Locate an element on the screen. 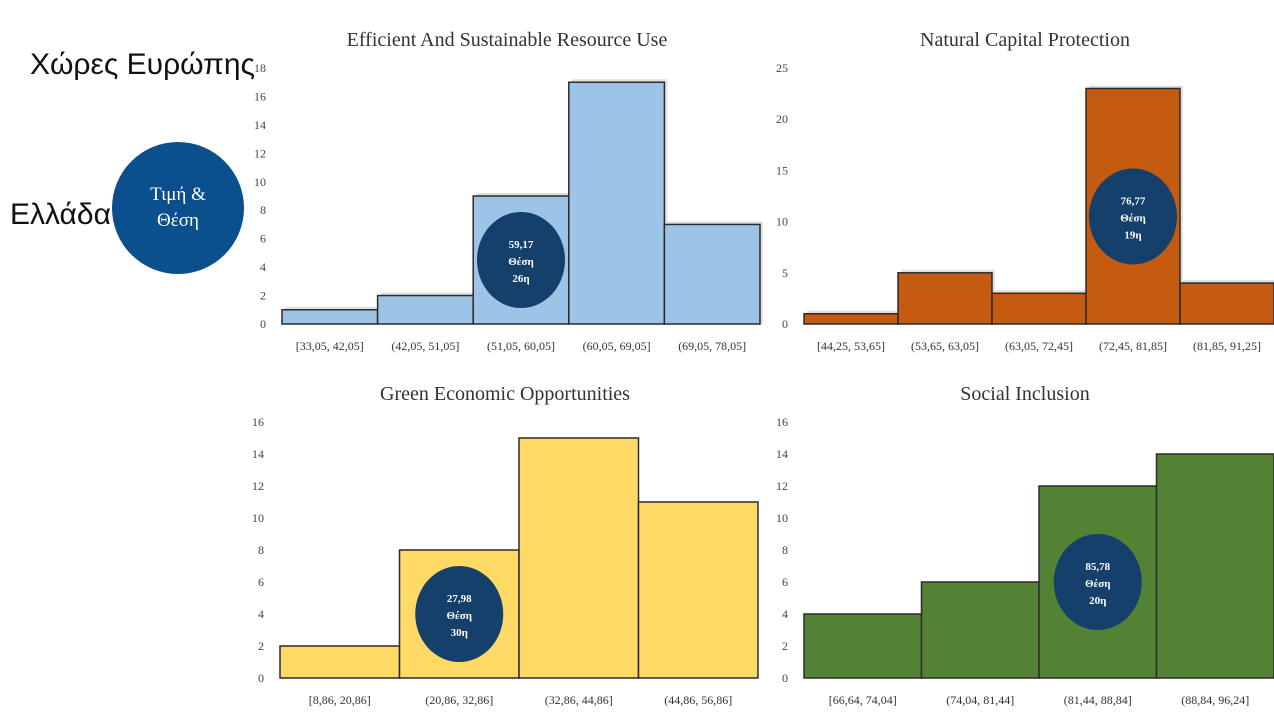  greece-label: Ελλάδα is located at coordinates (60, 215).